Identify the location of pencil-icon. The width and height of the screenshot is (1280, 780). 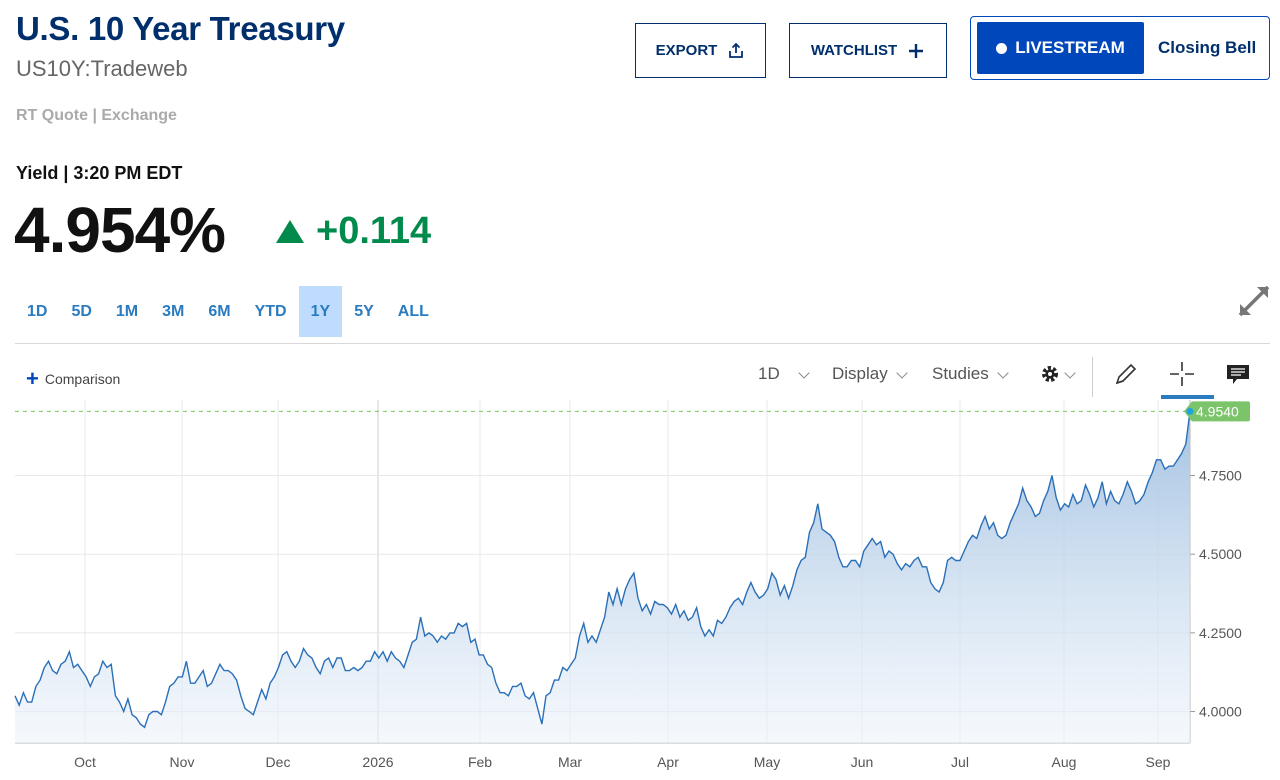
(1126, 374).